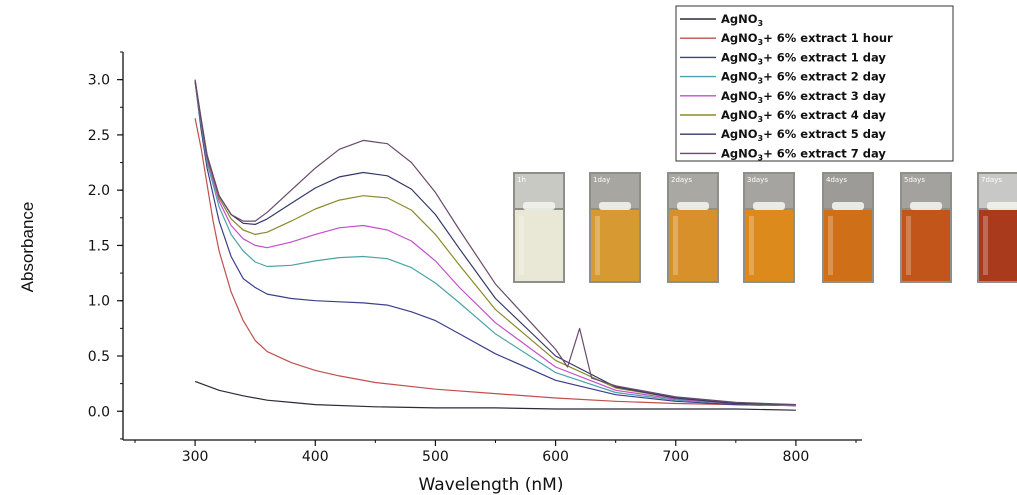 The height and width of the screenshot is (495, 1017). Describe the element at coordinates (99, 357) in the screenshot. I see `y-tick-label: 0.5` at that location.